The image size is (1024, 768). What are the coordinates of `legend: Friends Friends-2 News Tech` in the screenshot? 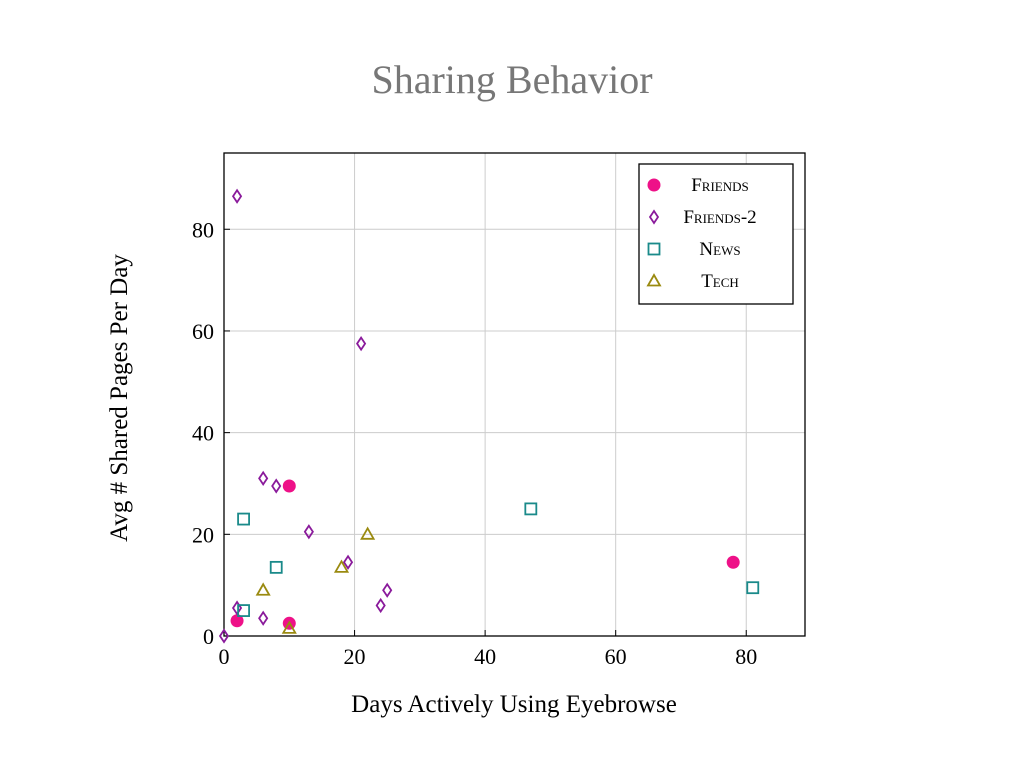 It's located at (716, 234).